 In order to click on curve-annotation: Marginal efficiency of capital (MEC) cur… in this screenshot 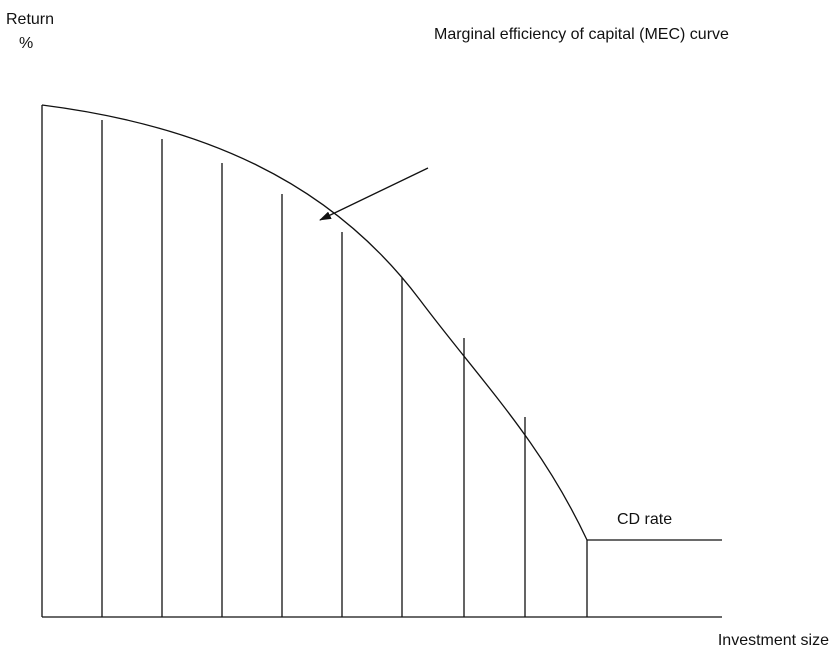, I will do `click(581, 34)`.